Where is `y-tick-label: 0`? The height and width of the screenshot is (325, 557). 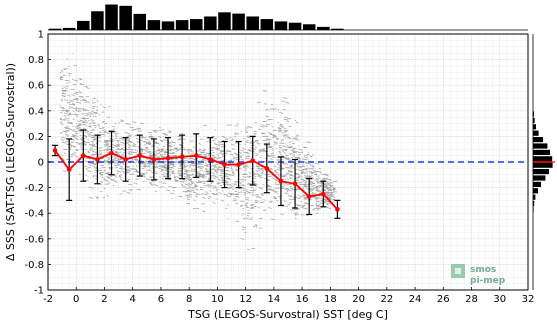
y-tick-label: 0 is located at coordinates (41, 163).